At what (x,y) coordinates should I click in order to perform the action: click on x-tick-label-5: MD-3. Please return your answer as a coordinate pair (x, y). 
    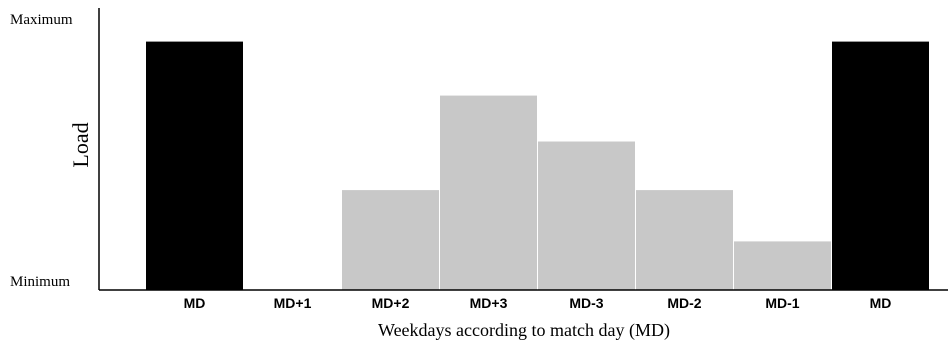
    Looking at the image, I should click on (586, 303).